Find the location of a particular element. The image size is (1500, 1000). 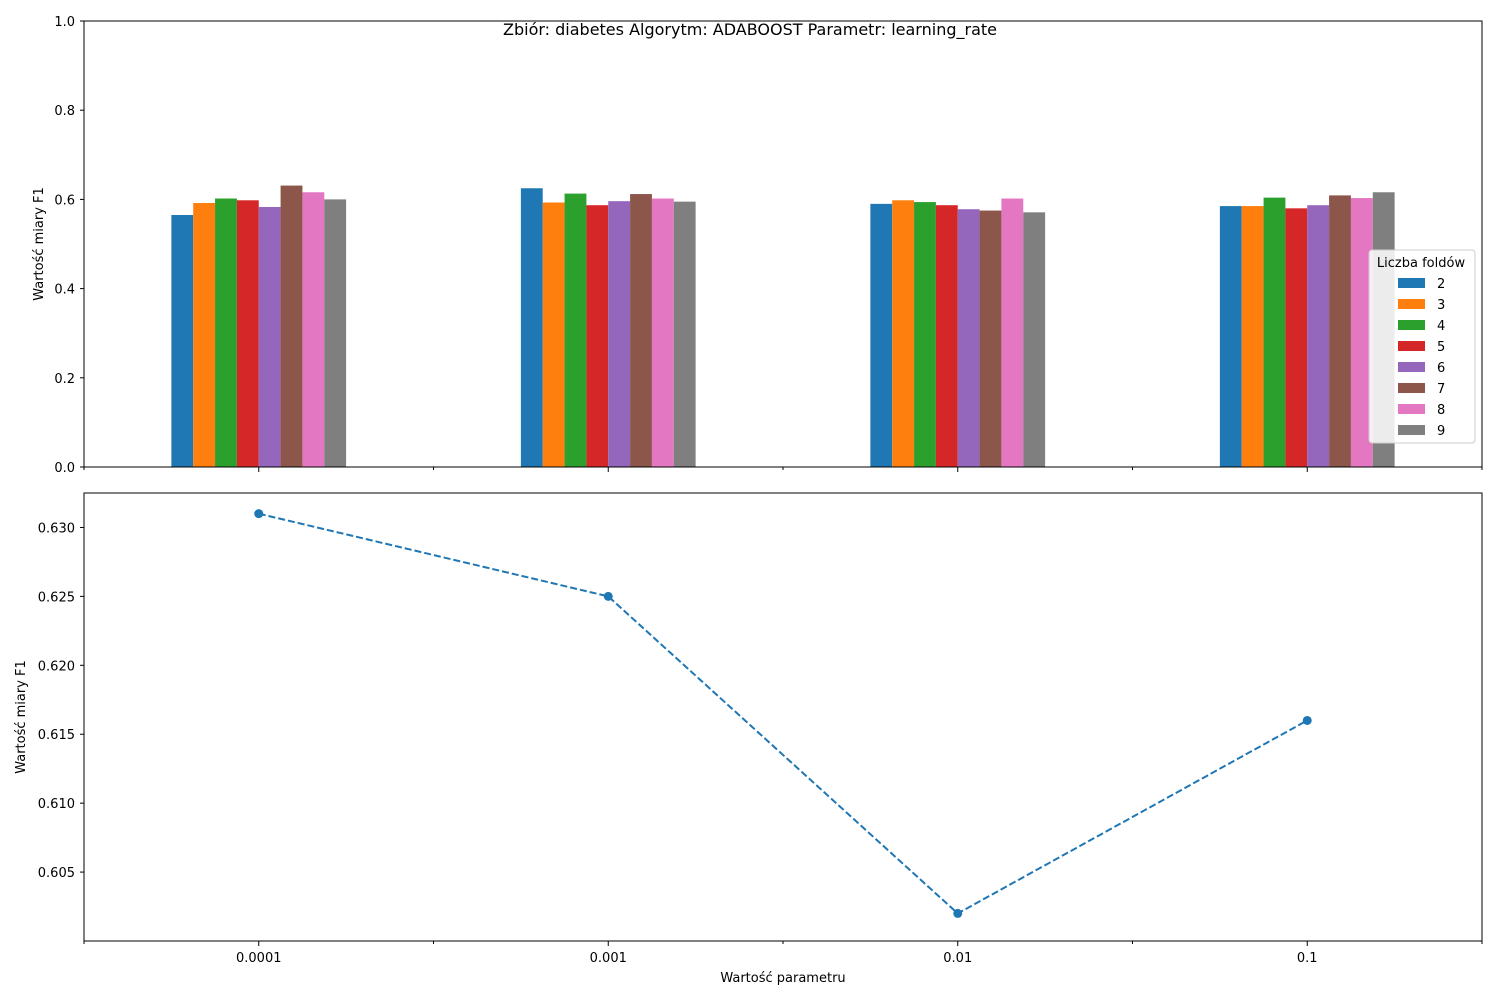

y-tick-label: 0.610 is located at coordinates (56, 804).